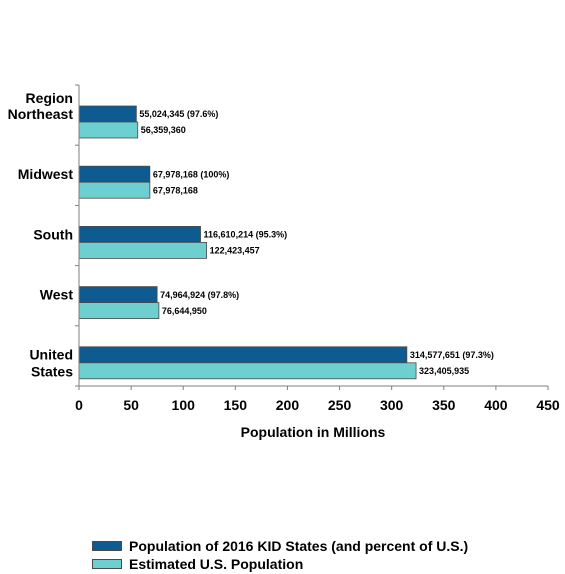 This screenshot has width=565, height=574. What do you see at coordinates (444, 405) in the screenshot?
I see `x-tick-label-7: 350` at bounding box center [444, 405].